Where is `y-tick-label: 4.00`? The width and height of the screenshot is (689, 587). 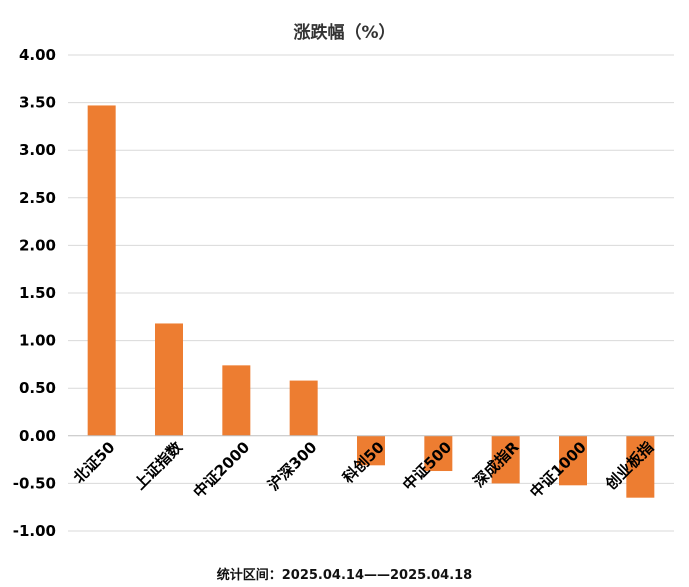
y-tick-label: 4.00 is located at coordinates (37, 55).